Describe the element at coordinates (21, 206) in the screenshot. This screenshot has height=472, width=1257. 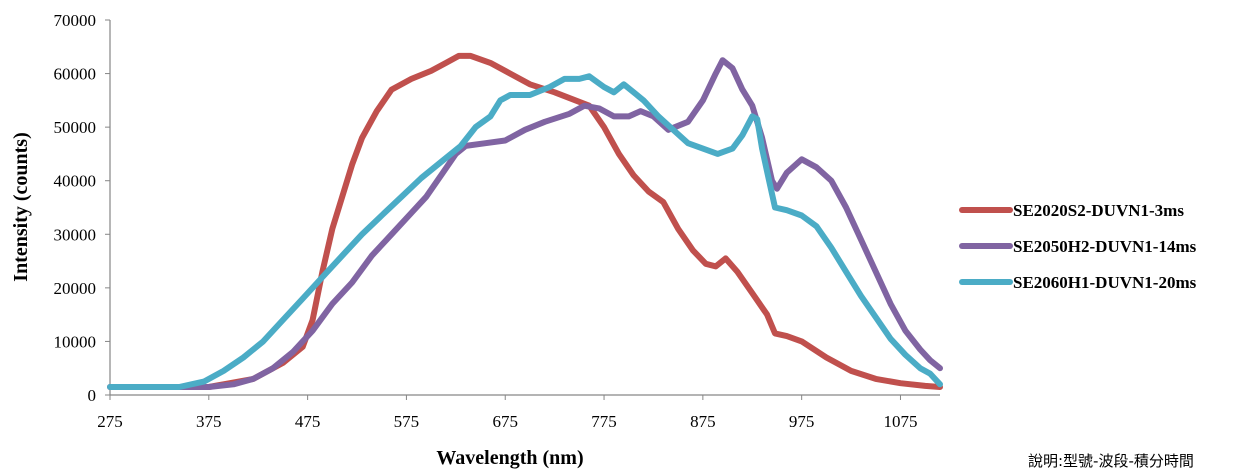
I see `y-axis-title: Intensity (counts)` at that location.